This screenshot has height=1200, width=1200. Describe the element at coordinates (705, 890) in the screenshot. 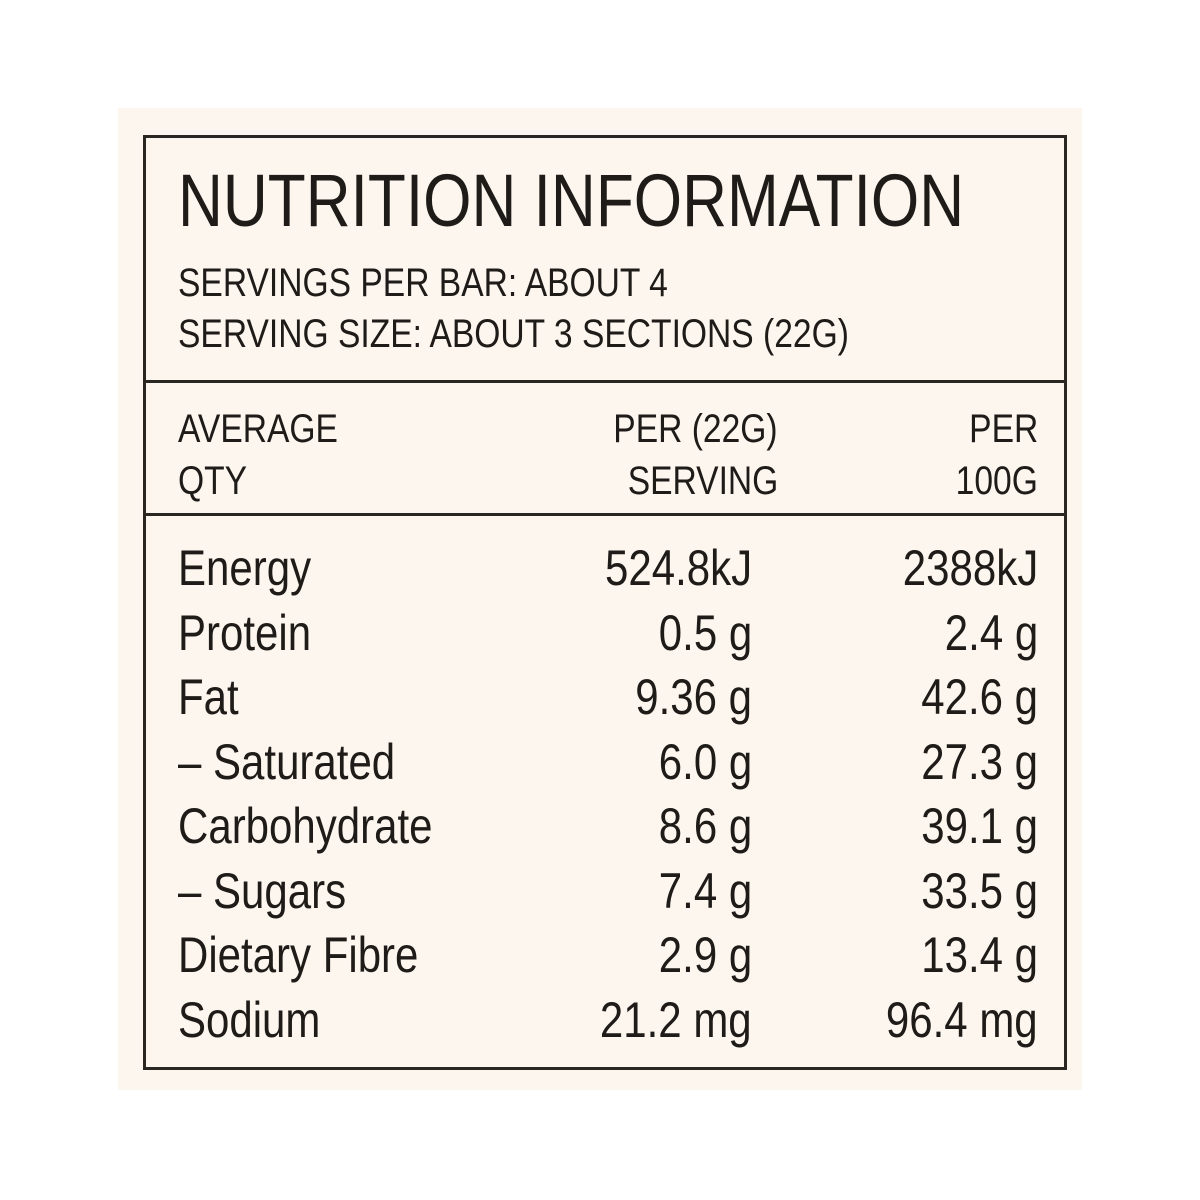

I see `nutrient-value: 7.4 g` at that location.